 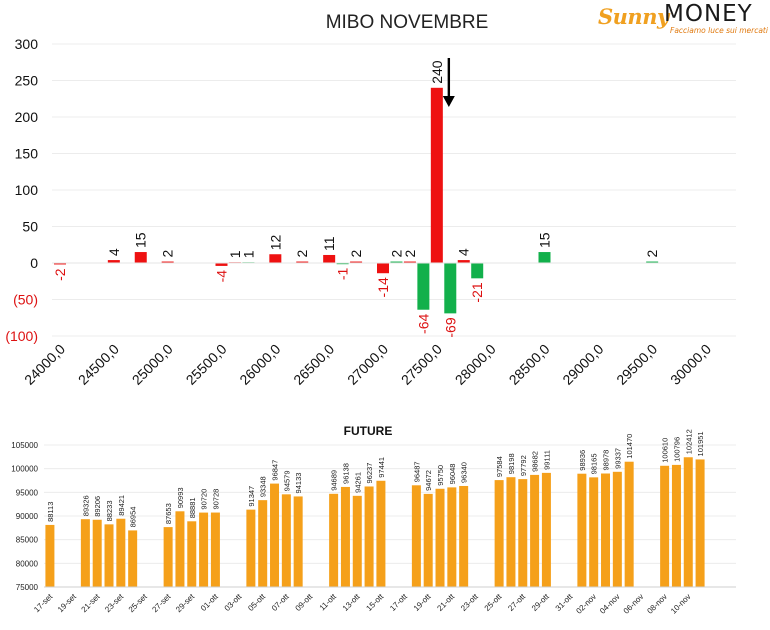 I want to click on data-label: 100796, so click(x=676, y=449).